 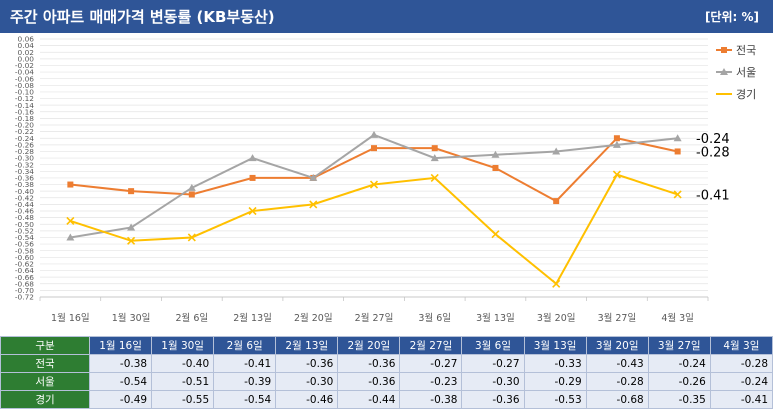 I want to click on y-tick-label: 0.06, so click(x=26, y=39).